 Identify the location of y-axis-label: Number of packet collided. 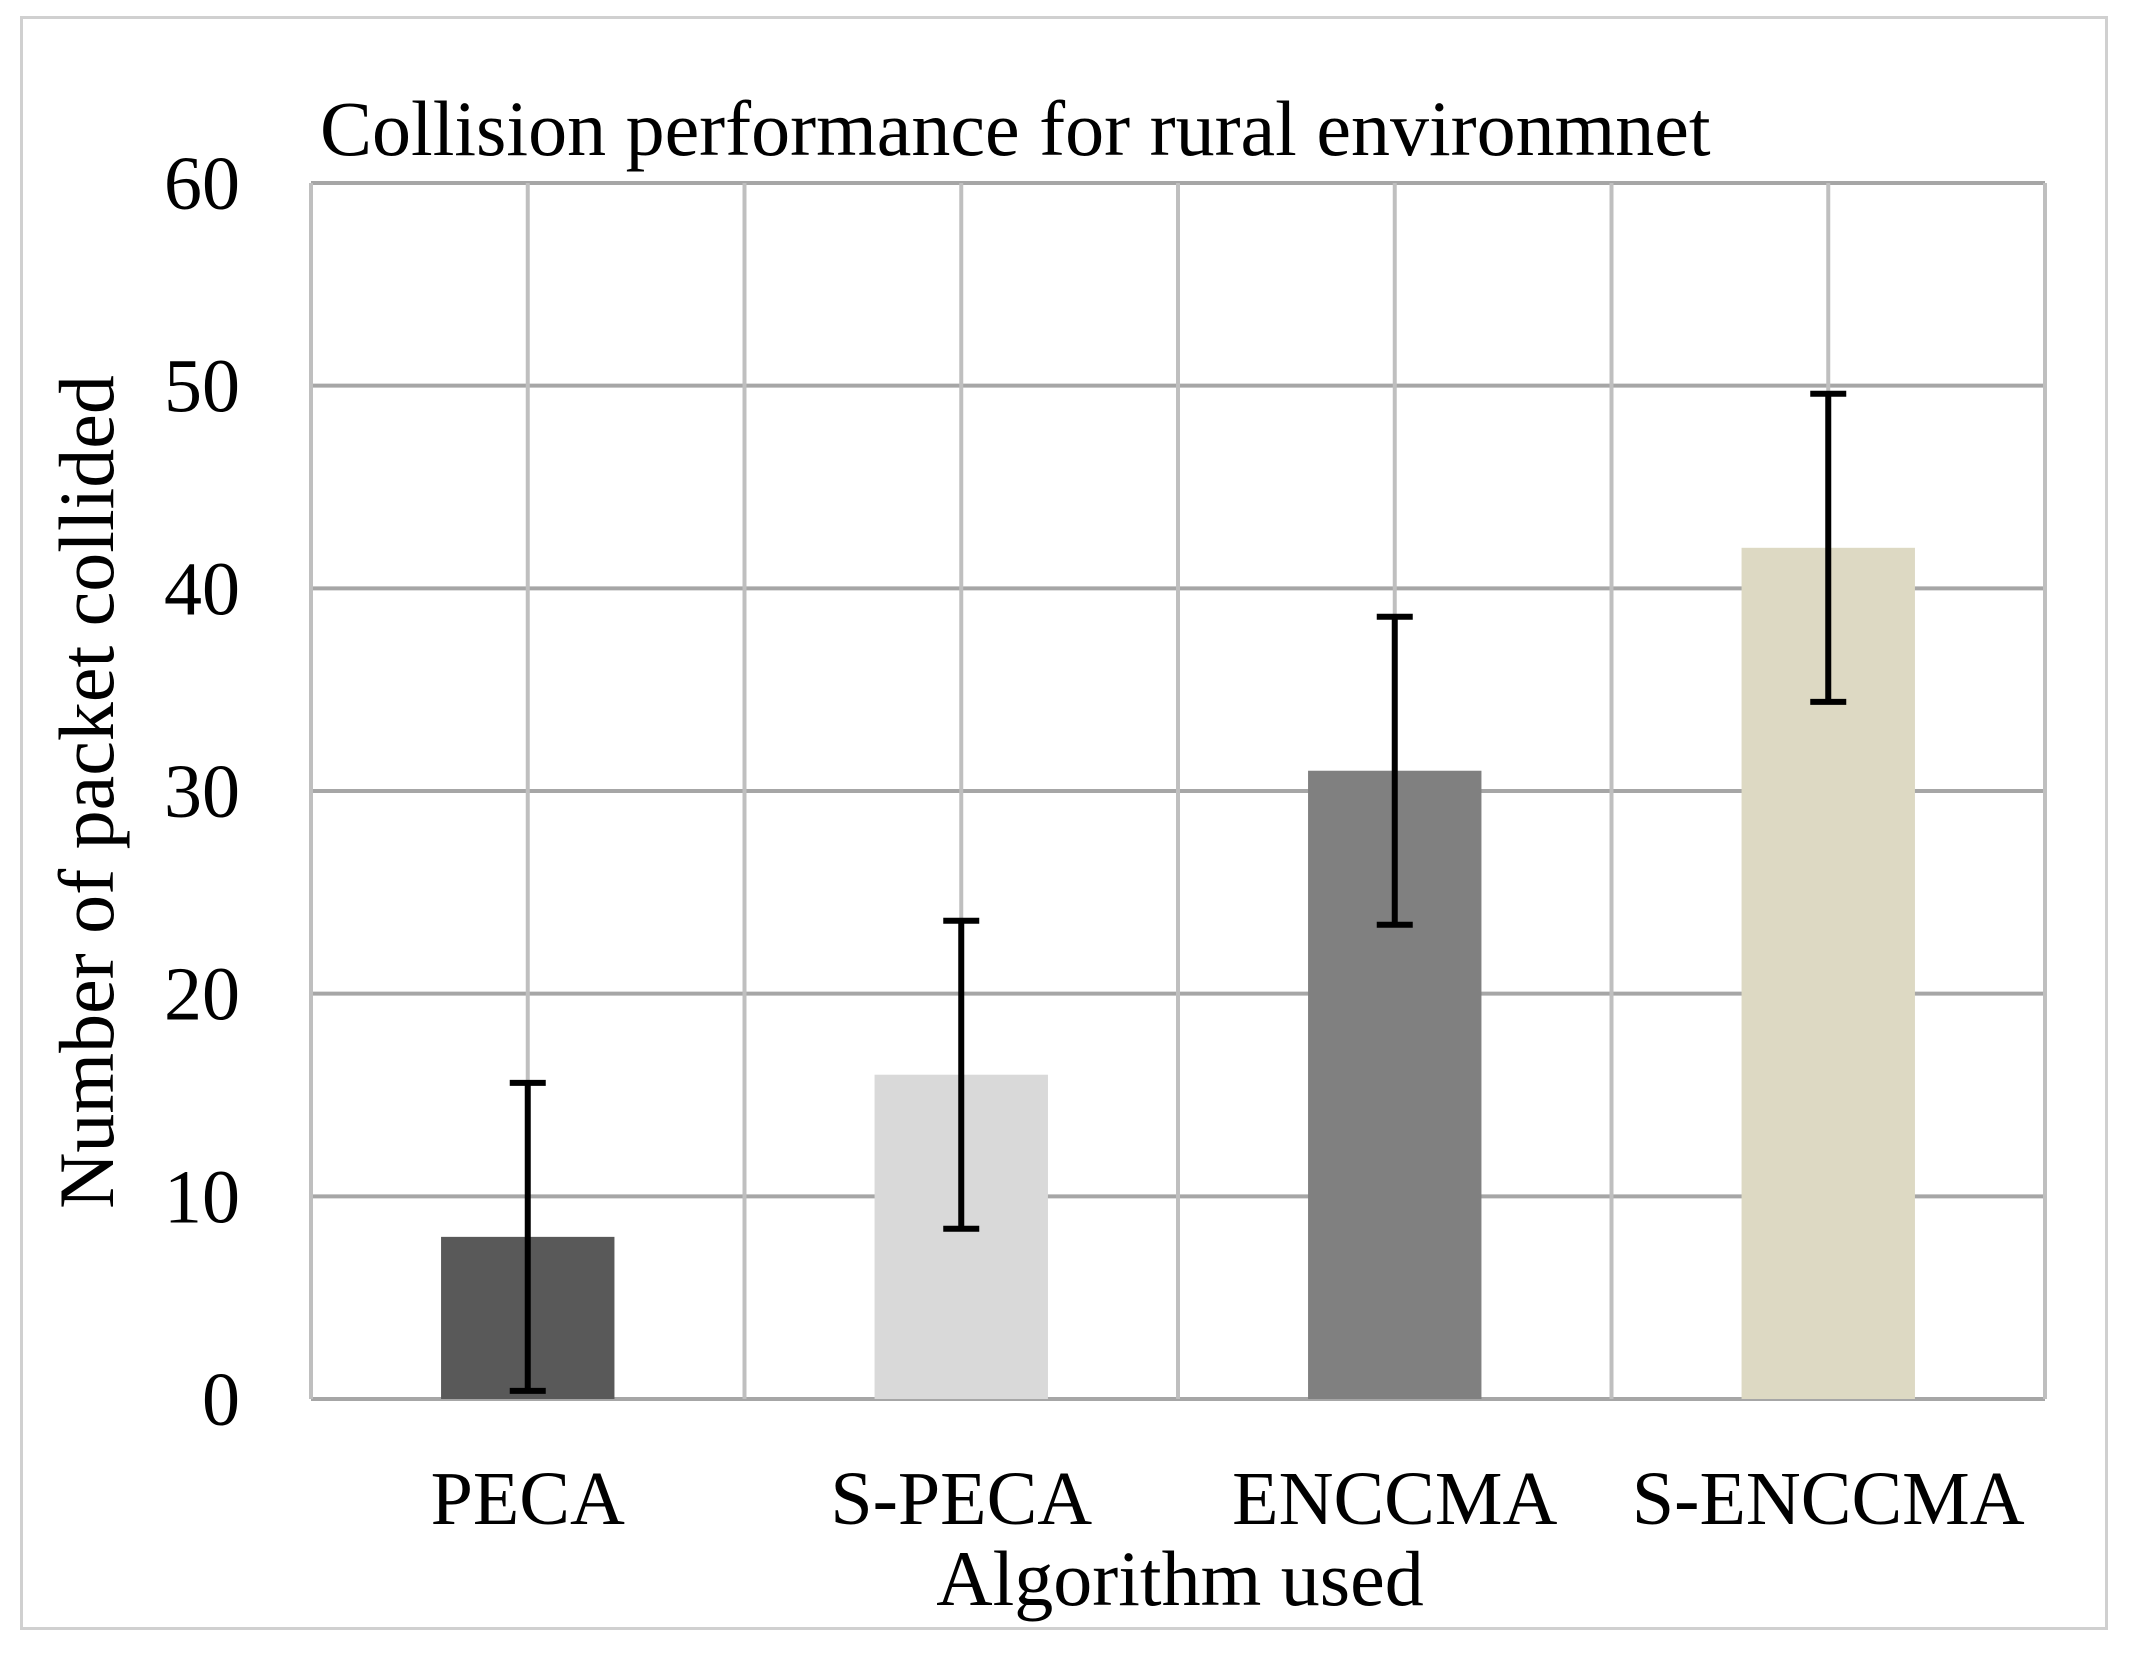
(86, 792).